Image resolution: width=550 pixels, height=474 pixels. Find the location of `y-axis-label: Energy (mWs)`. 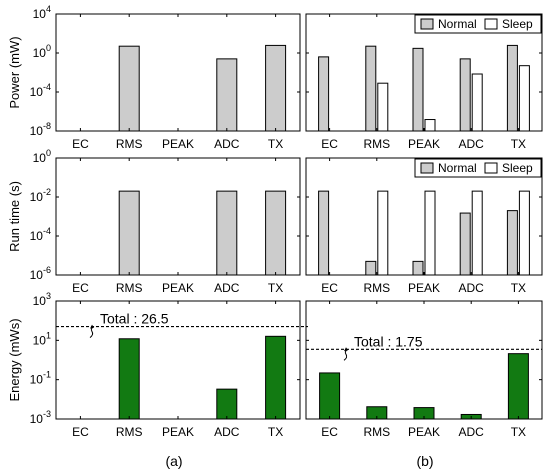

y-axis-label: Energy (mWs) is located at coordinates (14, 359).